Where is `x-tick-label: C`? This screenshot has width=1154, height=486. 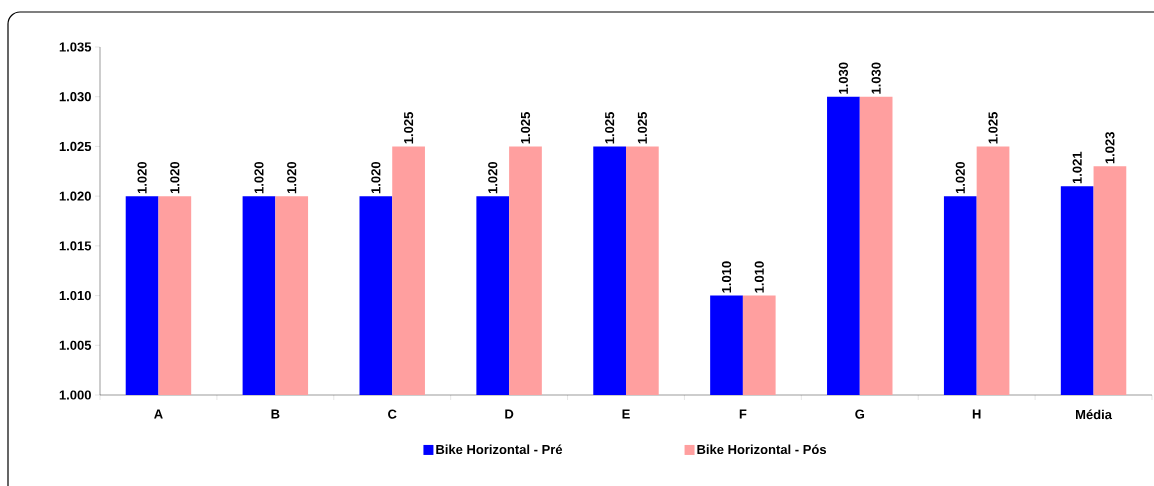
x-tick-label: C is located at coordinates (392, 414).